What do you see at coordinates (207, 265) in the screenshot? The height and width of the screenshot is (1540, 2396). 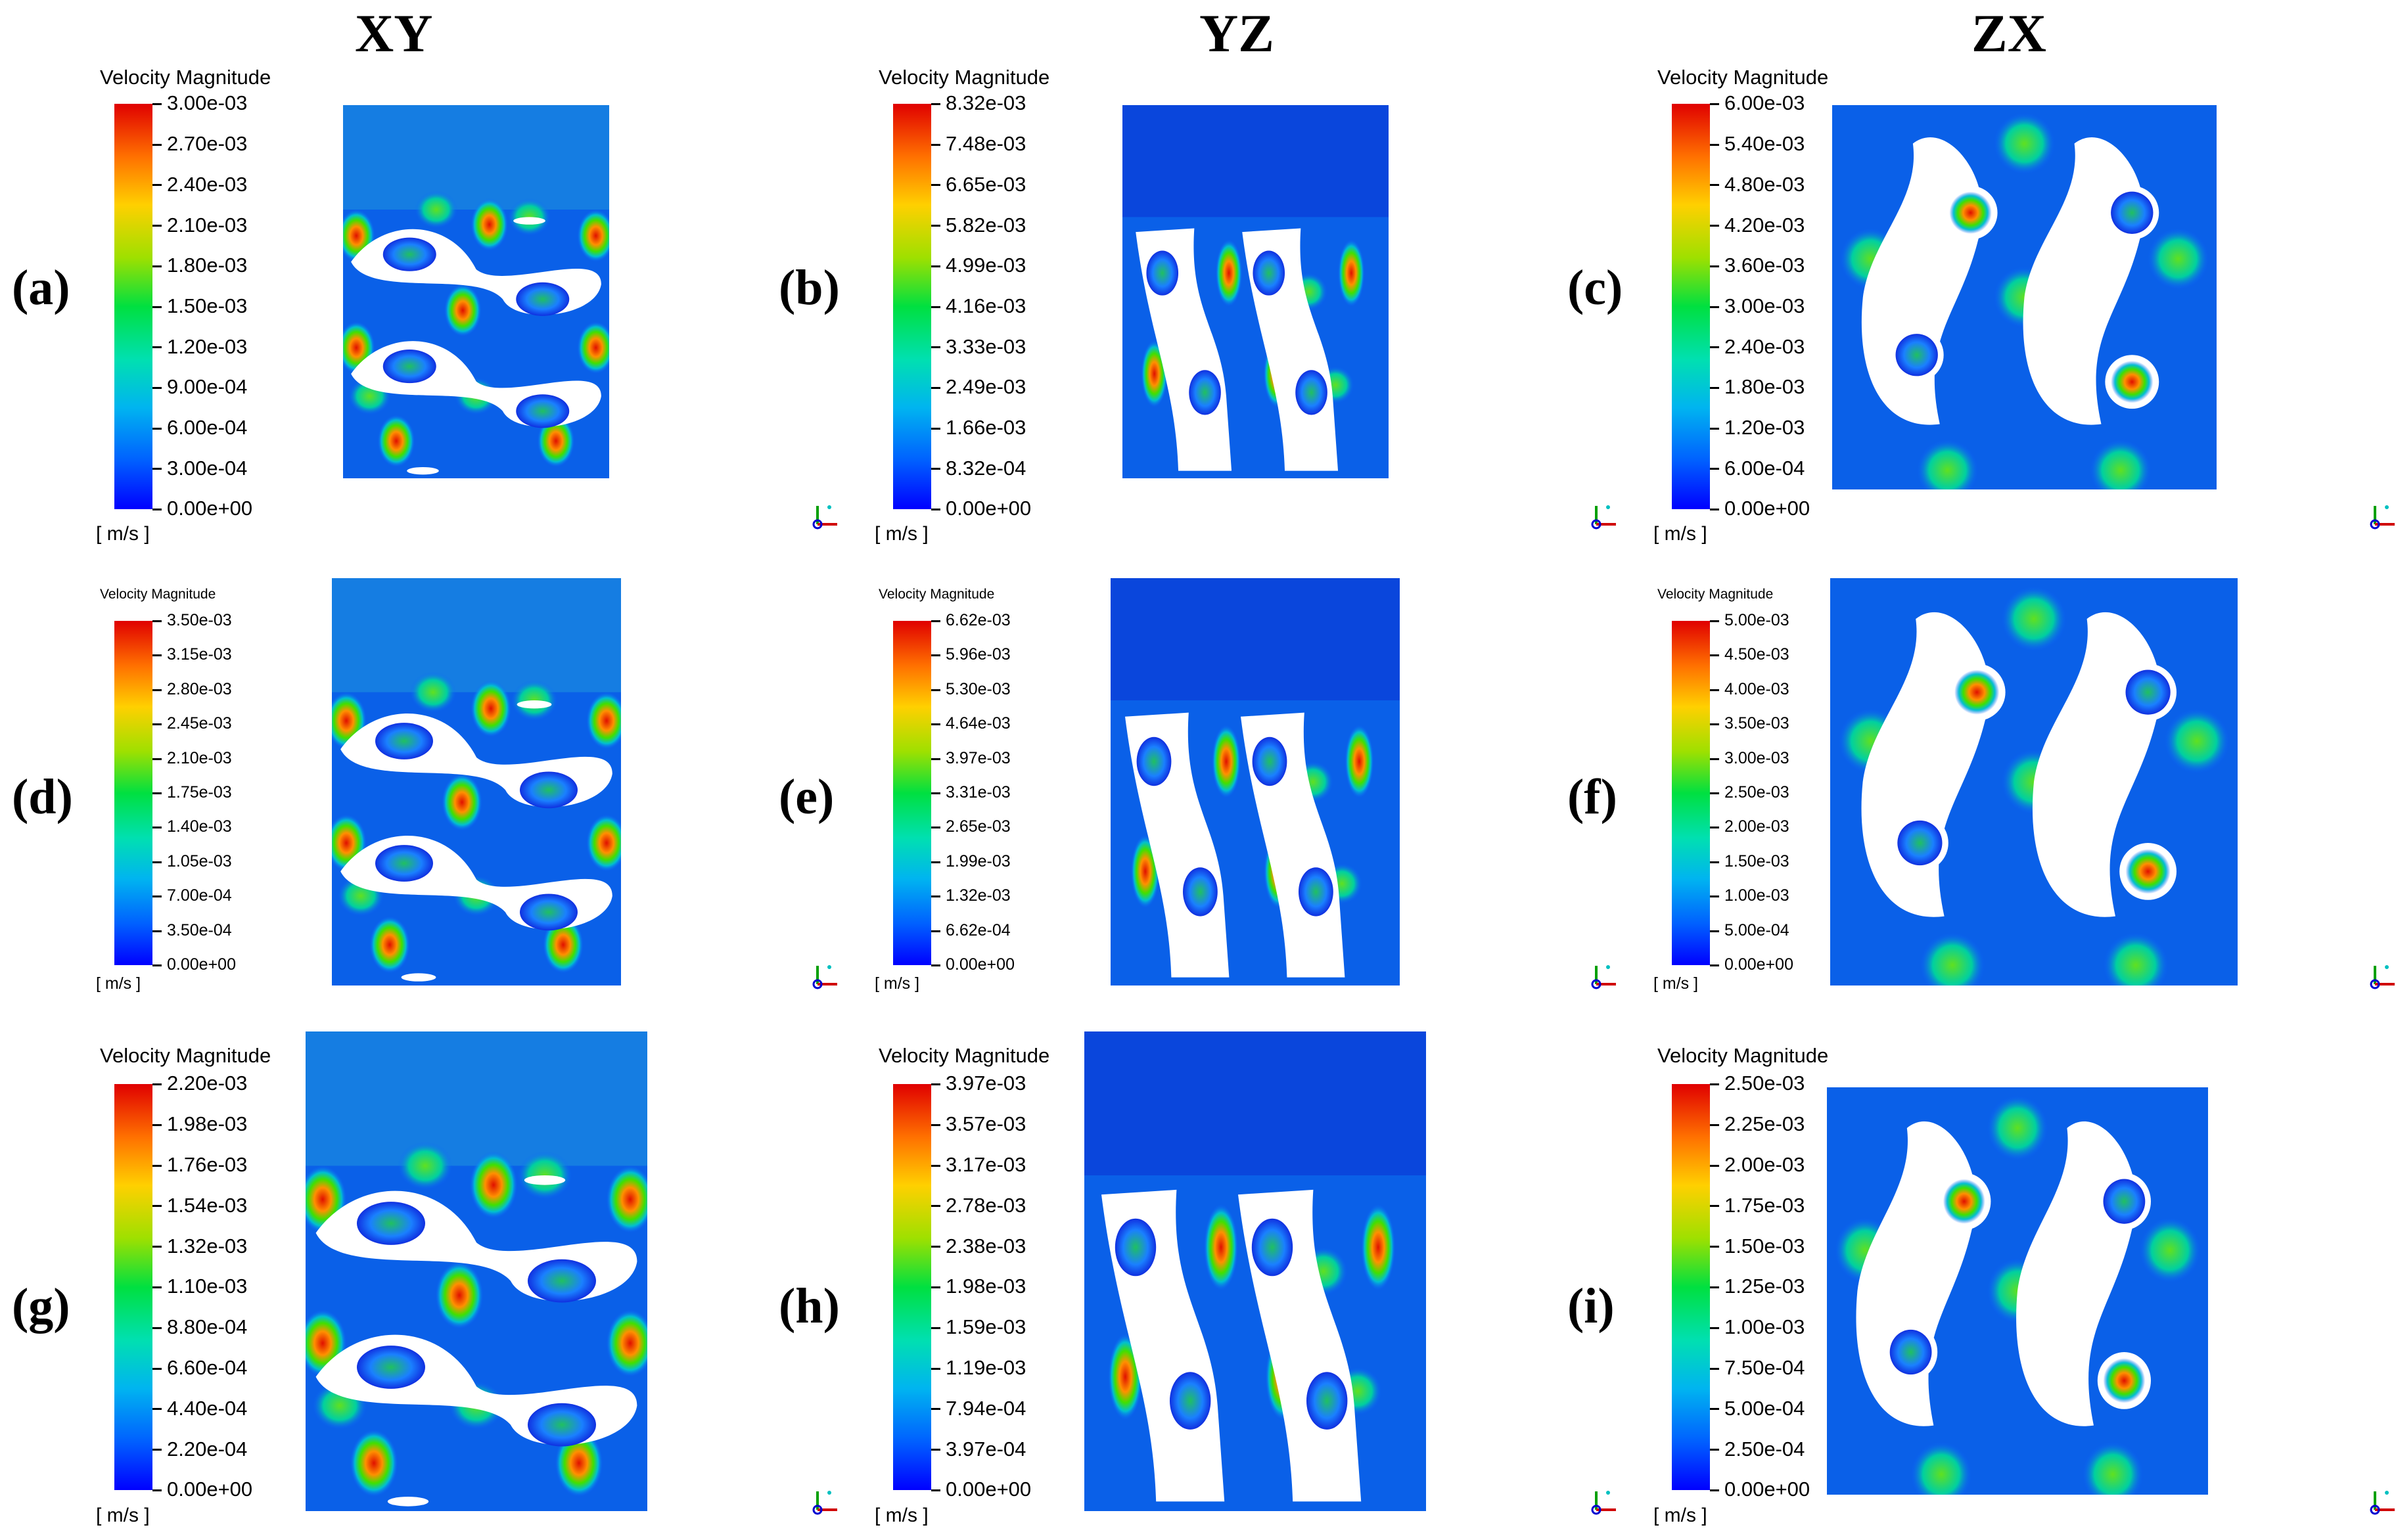 I see `legend-tick-label: 1.80e-03` at bounding box center [207, 265].